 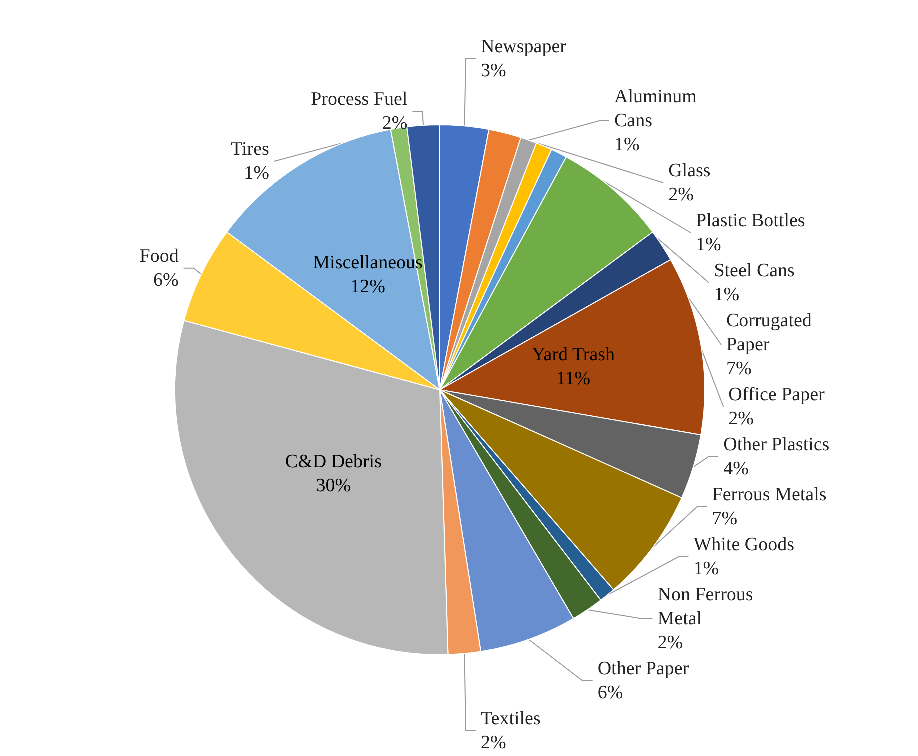 What do you see at coordinates (368, 287) in the screenshot?
I see `data-label: 12%` at bounding box center [368, 287].